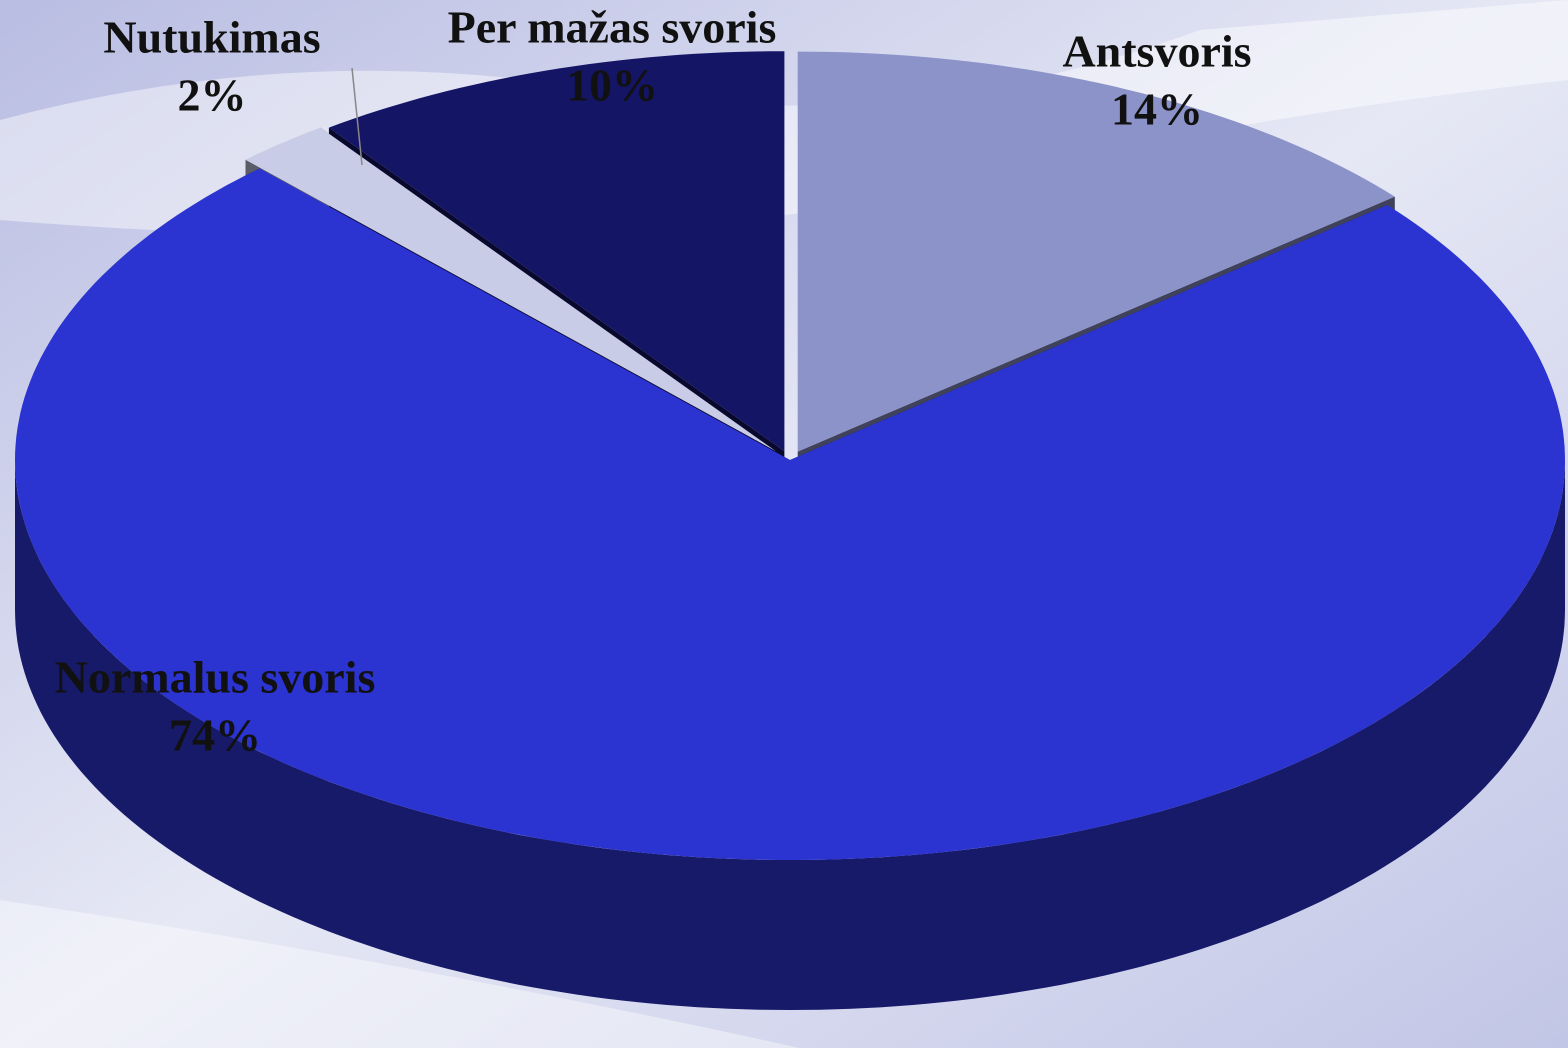 Image resolution: width=1568 pixels, height=1048 pixels. What do you see at coordinates (357, 116) in the screenshot?
I see `leader-line` at bounding box center [357, 116].